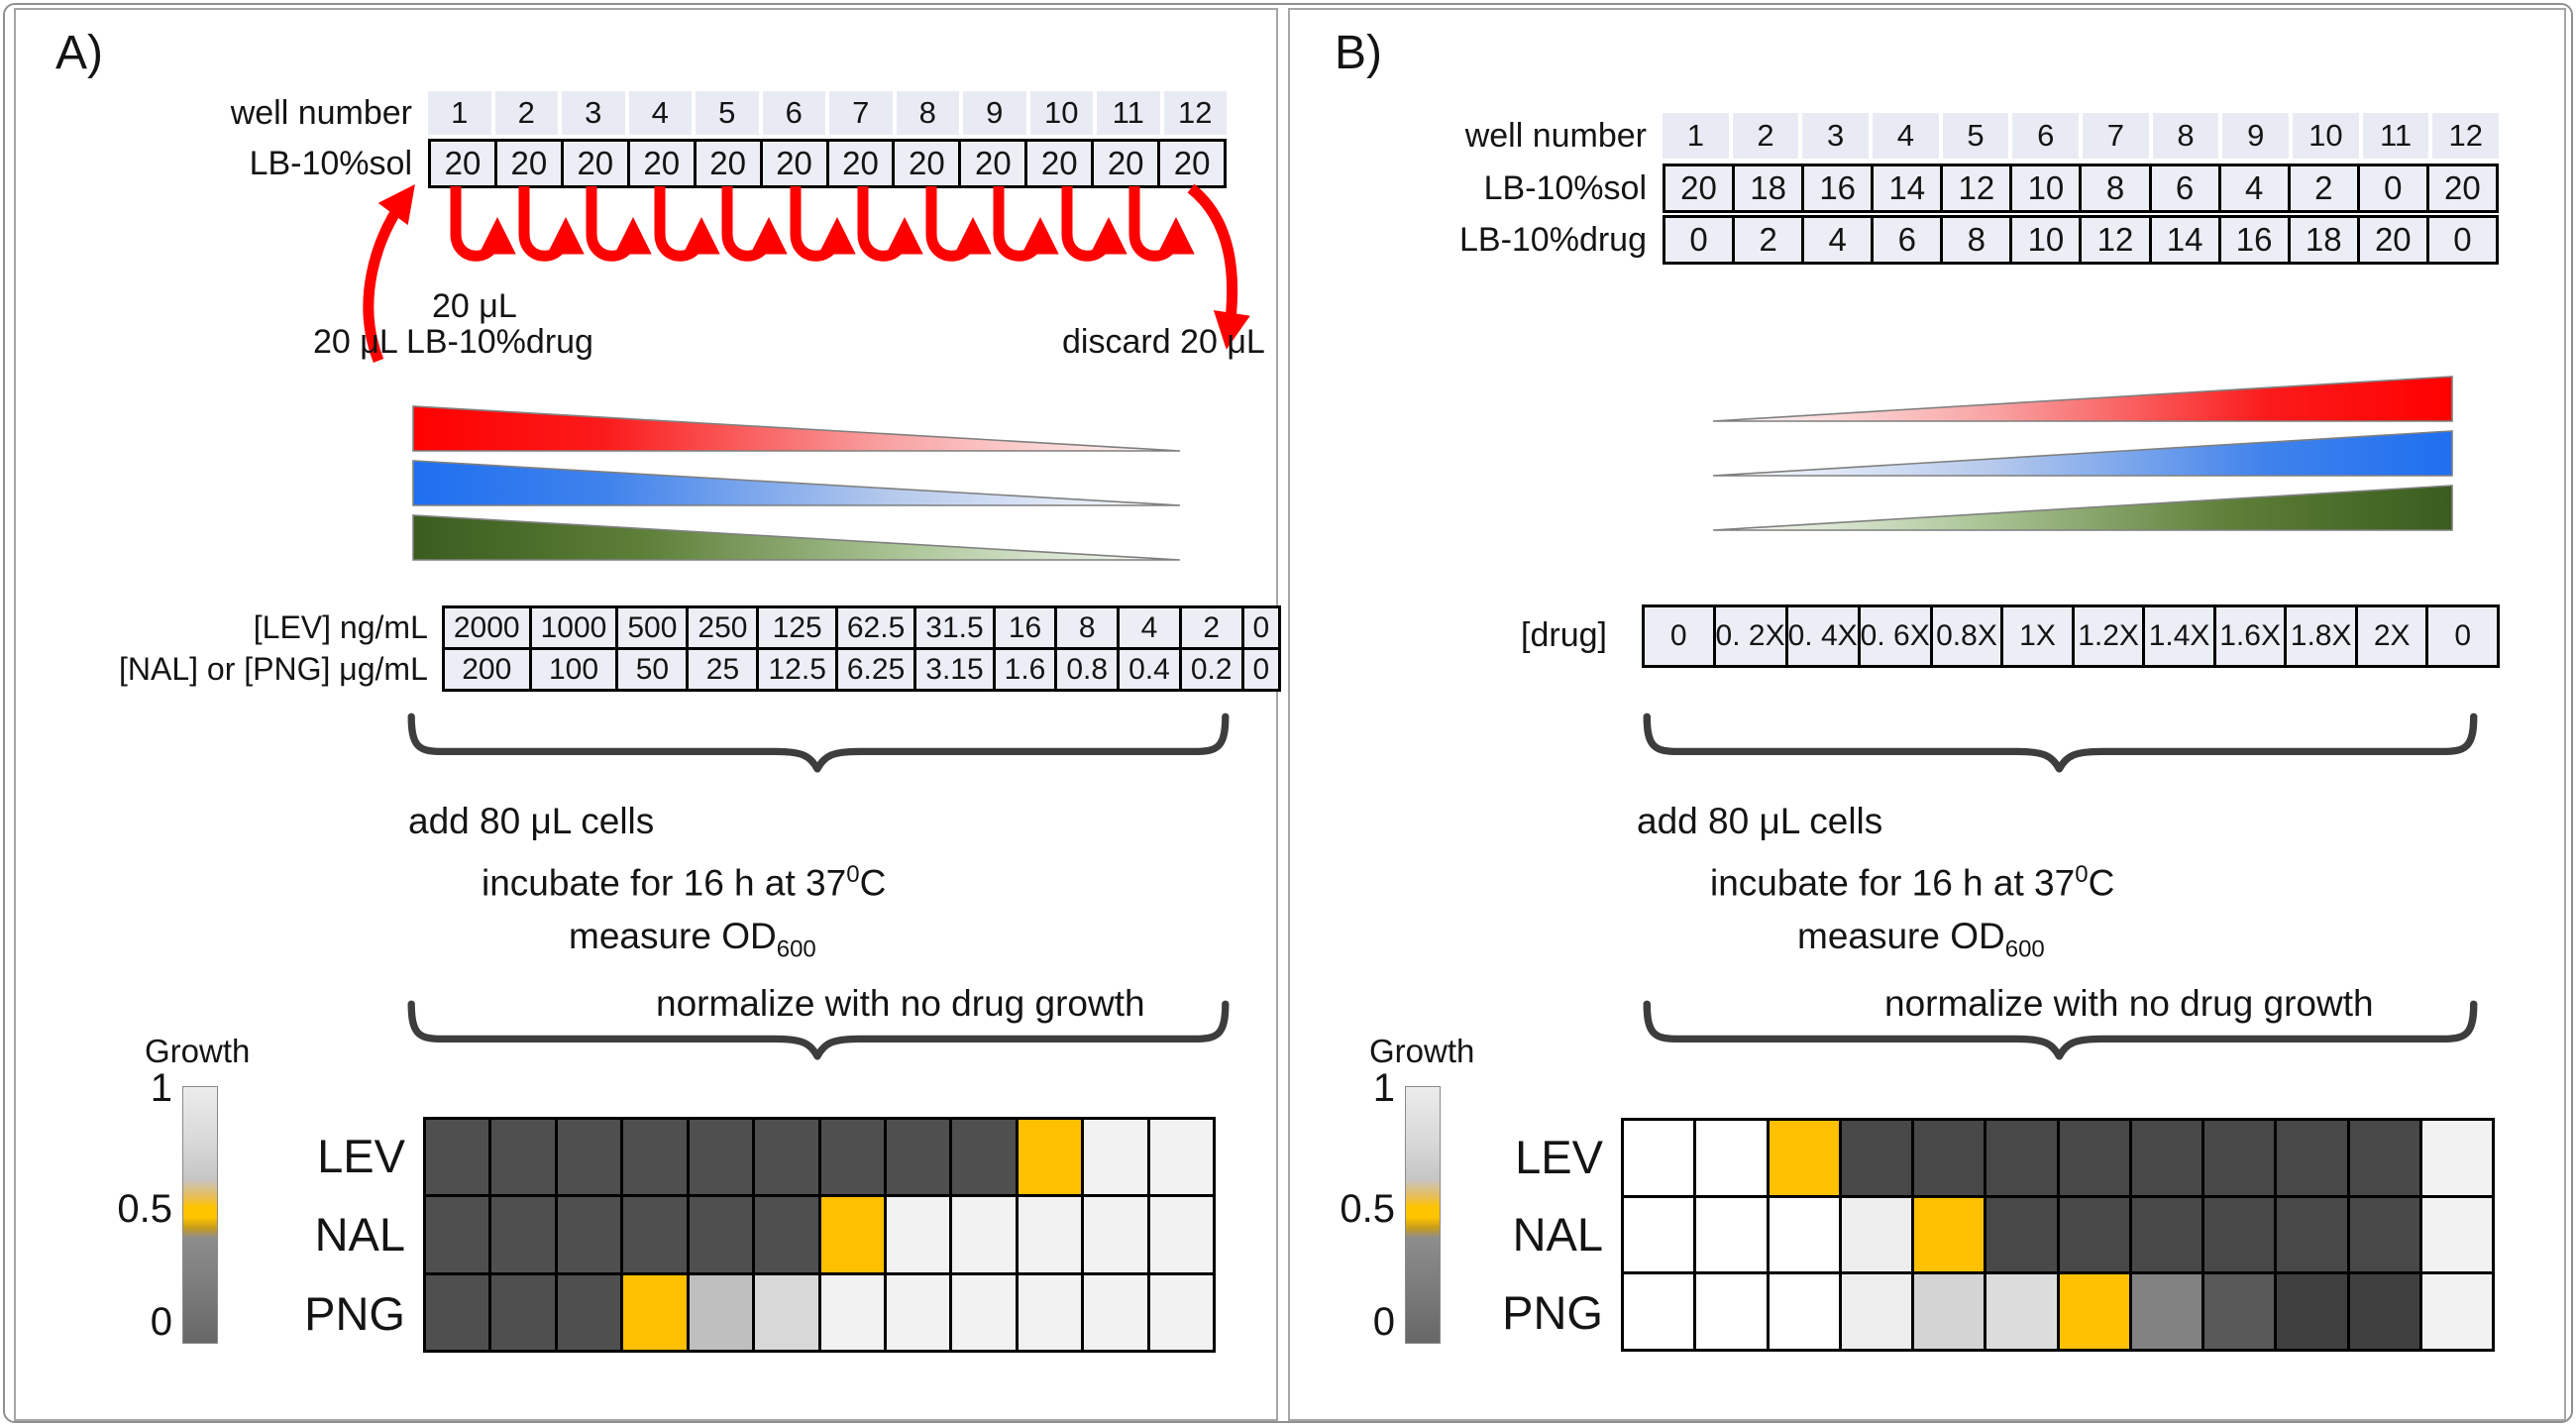  Describe the element at coordinates (723, 669) in the screenshot. I see `nal-png-conc-cell: 25` at that location.